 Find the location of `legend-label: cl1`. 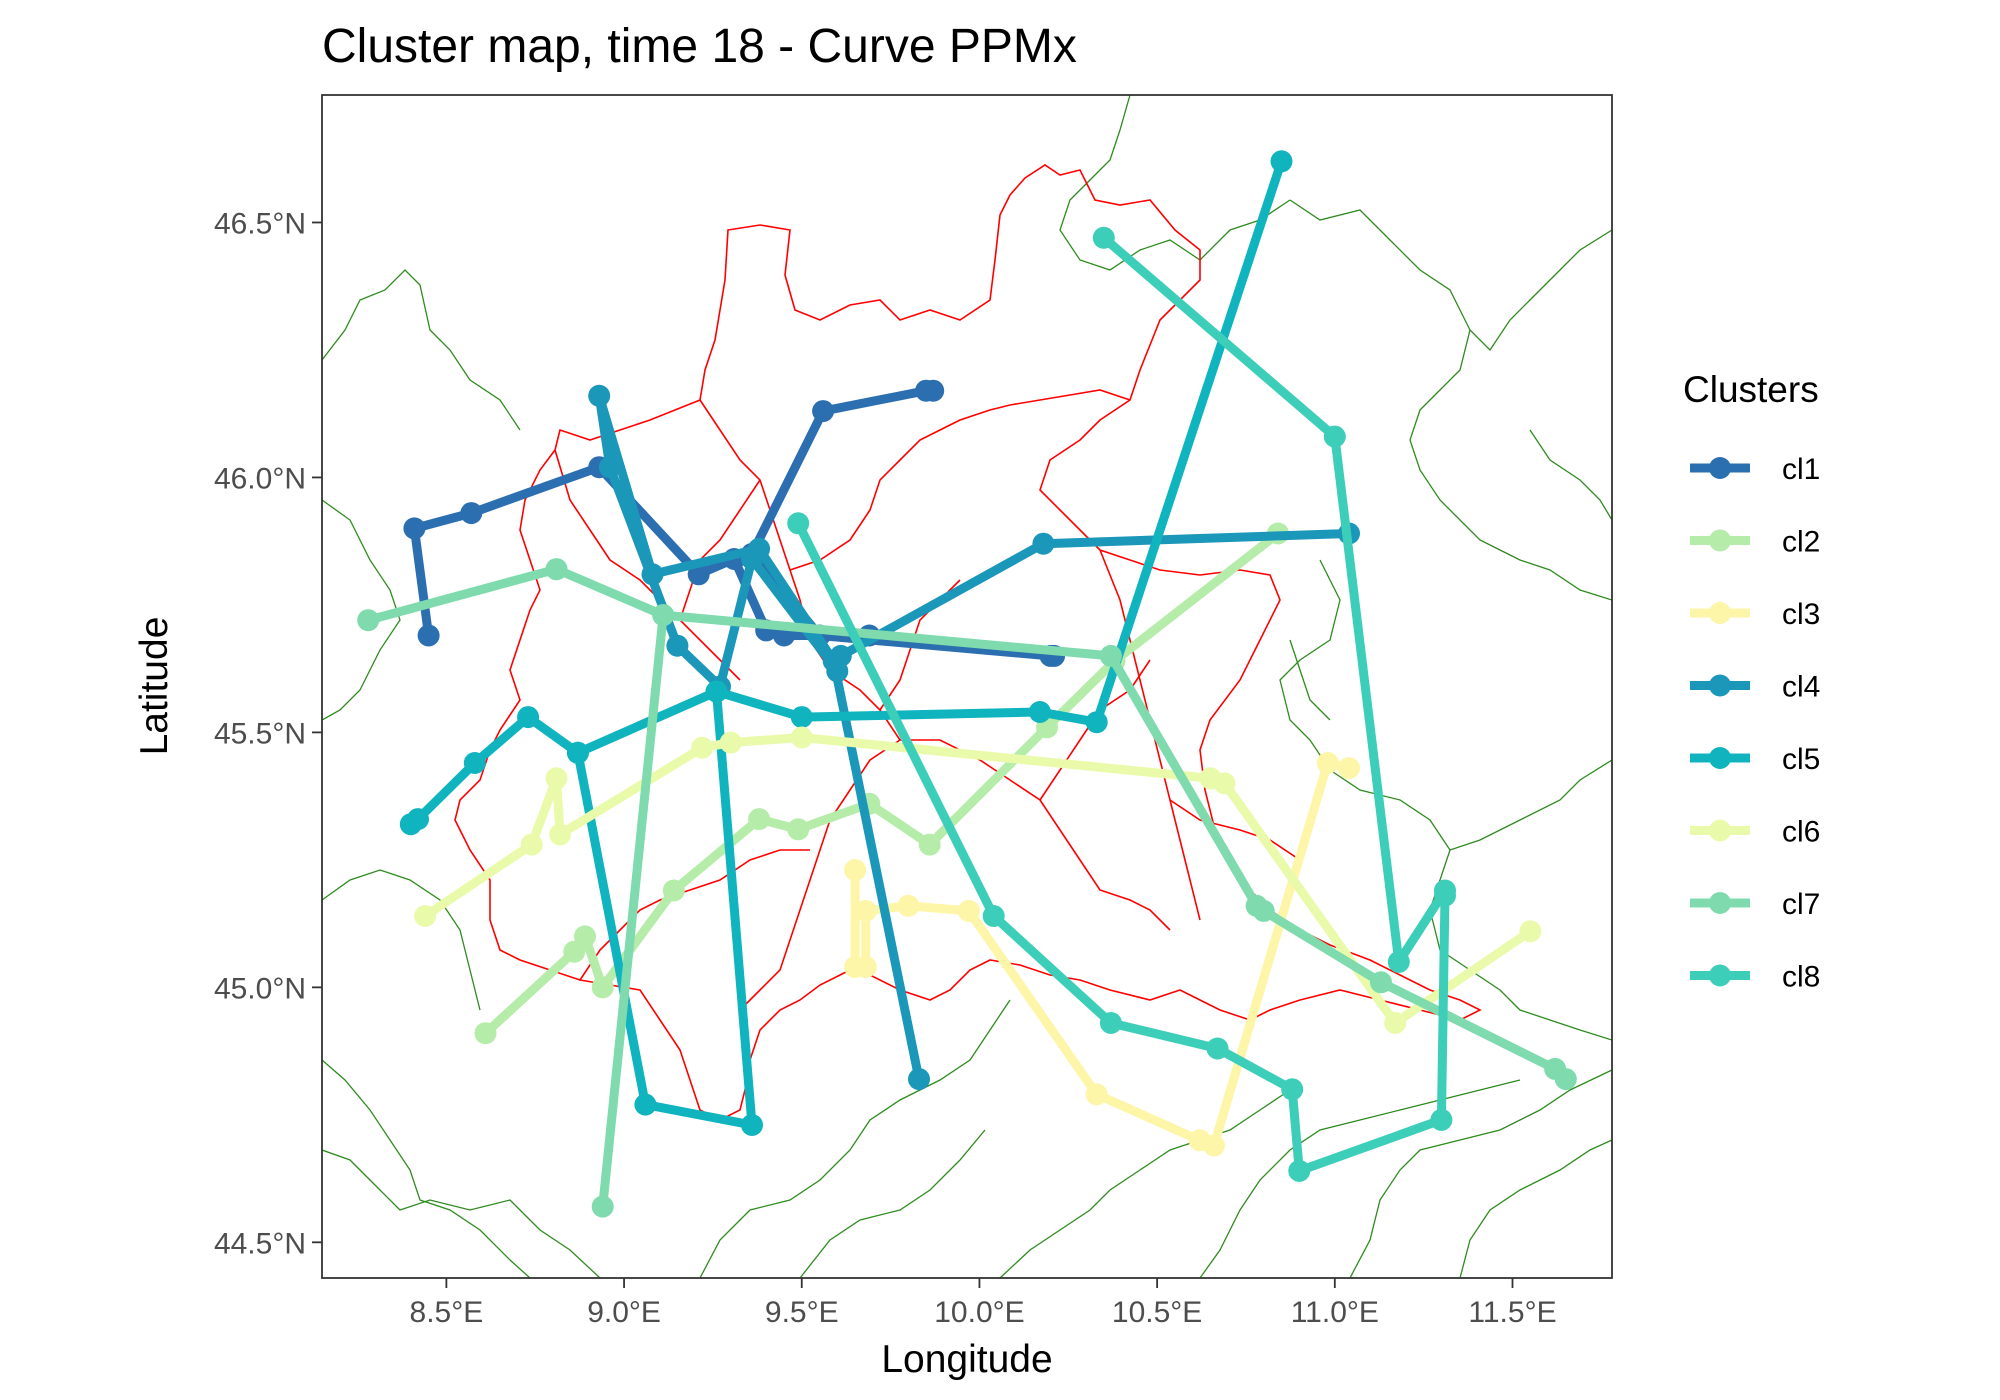

legend-label: cl1 is located at coordinates (1801, 469).